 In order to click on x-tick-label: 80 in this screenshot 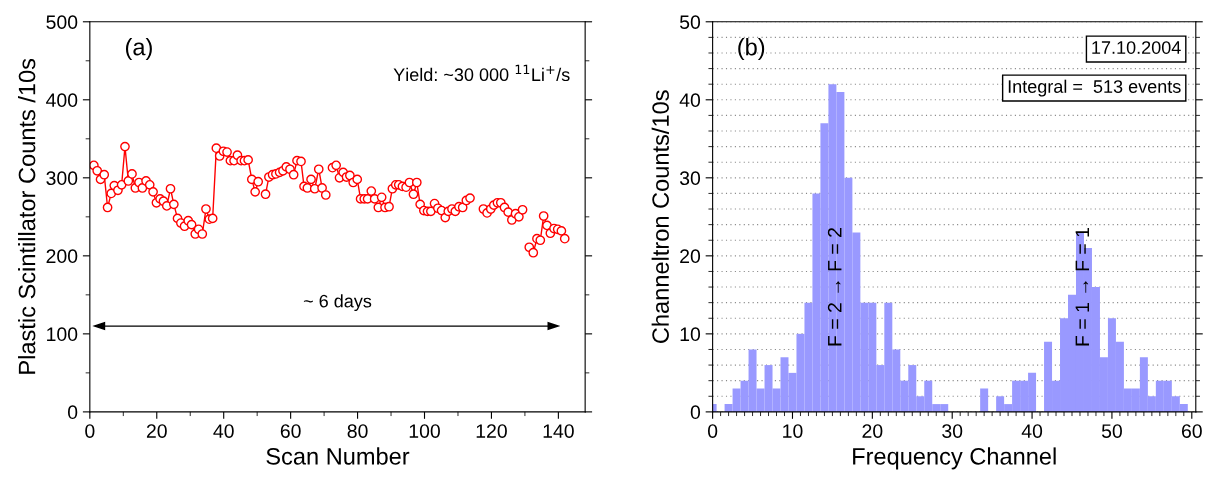, I will do `click(357, 431)`.